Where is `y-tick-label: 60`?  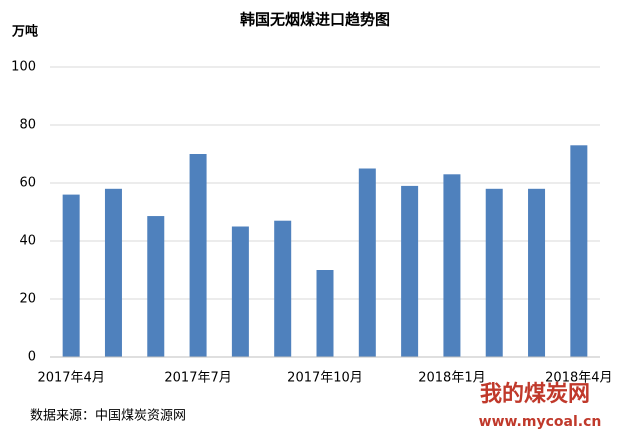
y-tick-label: 60 is located at coordinates (27, 183).